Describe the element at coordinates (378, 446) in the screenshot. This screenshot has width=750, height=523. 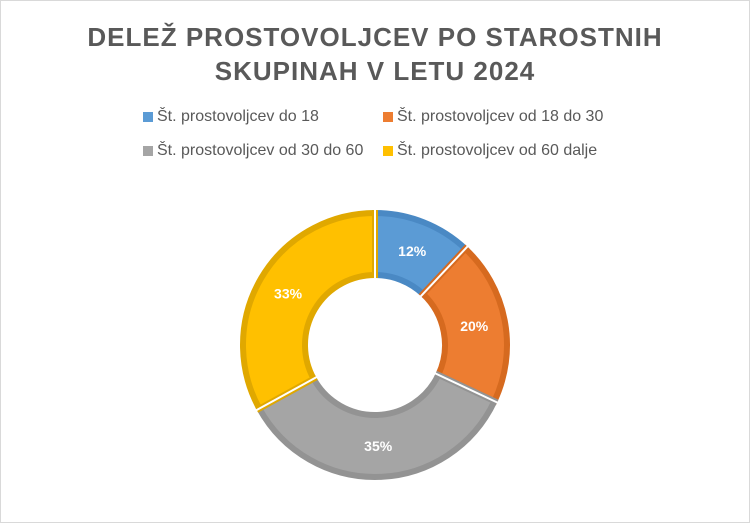
I see `data-label-30-to-60: 35%` at that location.